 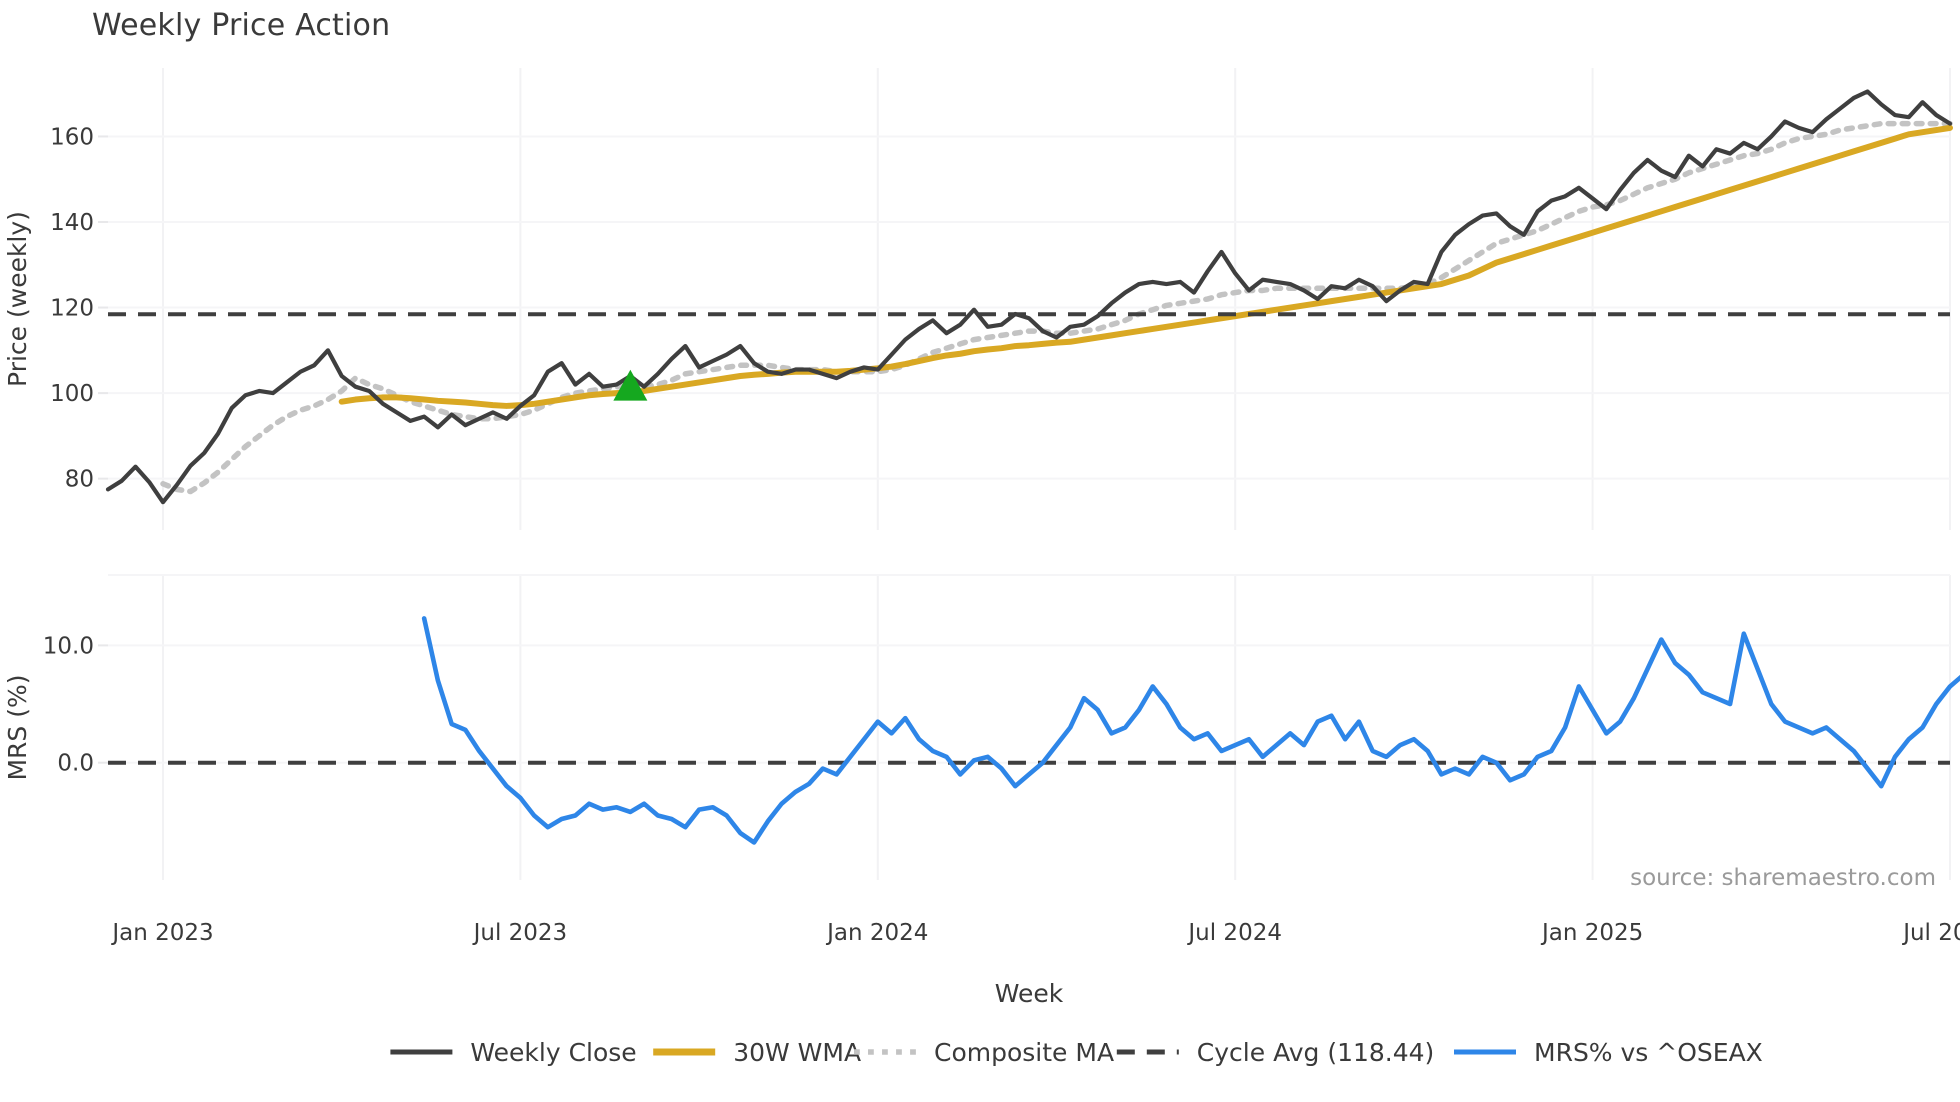 What do you see at coordinates (79, 480) in the screenshot?
I see `price-y-tick-label: 80` at bounding box center [79, 480].